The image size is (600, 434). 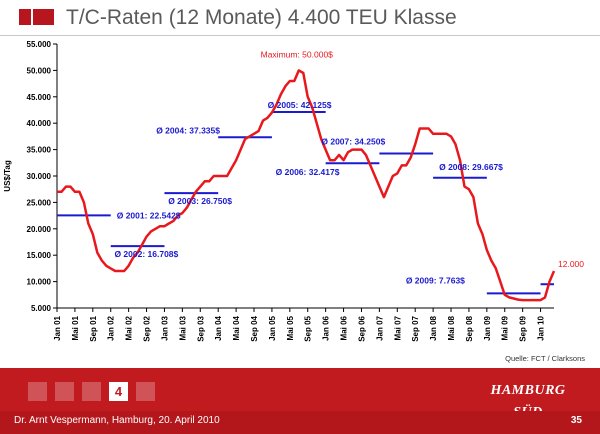 I want to click on x-tick-label: Jan 04, so click(x=218, y=327).